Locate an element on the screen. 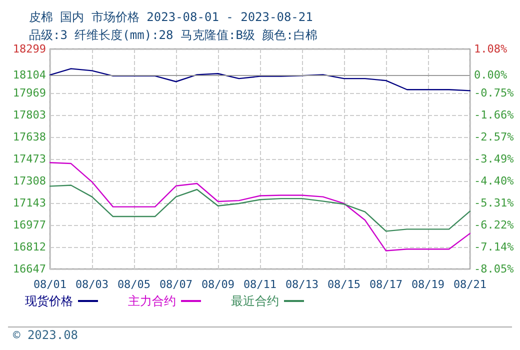 This screenshot has width=520, height=350. y2-tick-label: -0.75% is located at coordinates (494, 93).